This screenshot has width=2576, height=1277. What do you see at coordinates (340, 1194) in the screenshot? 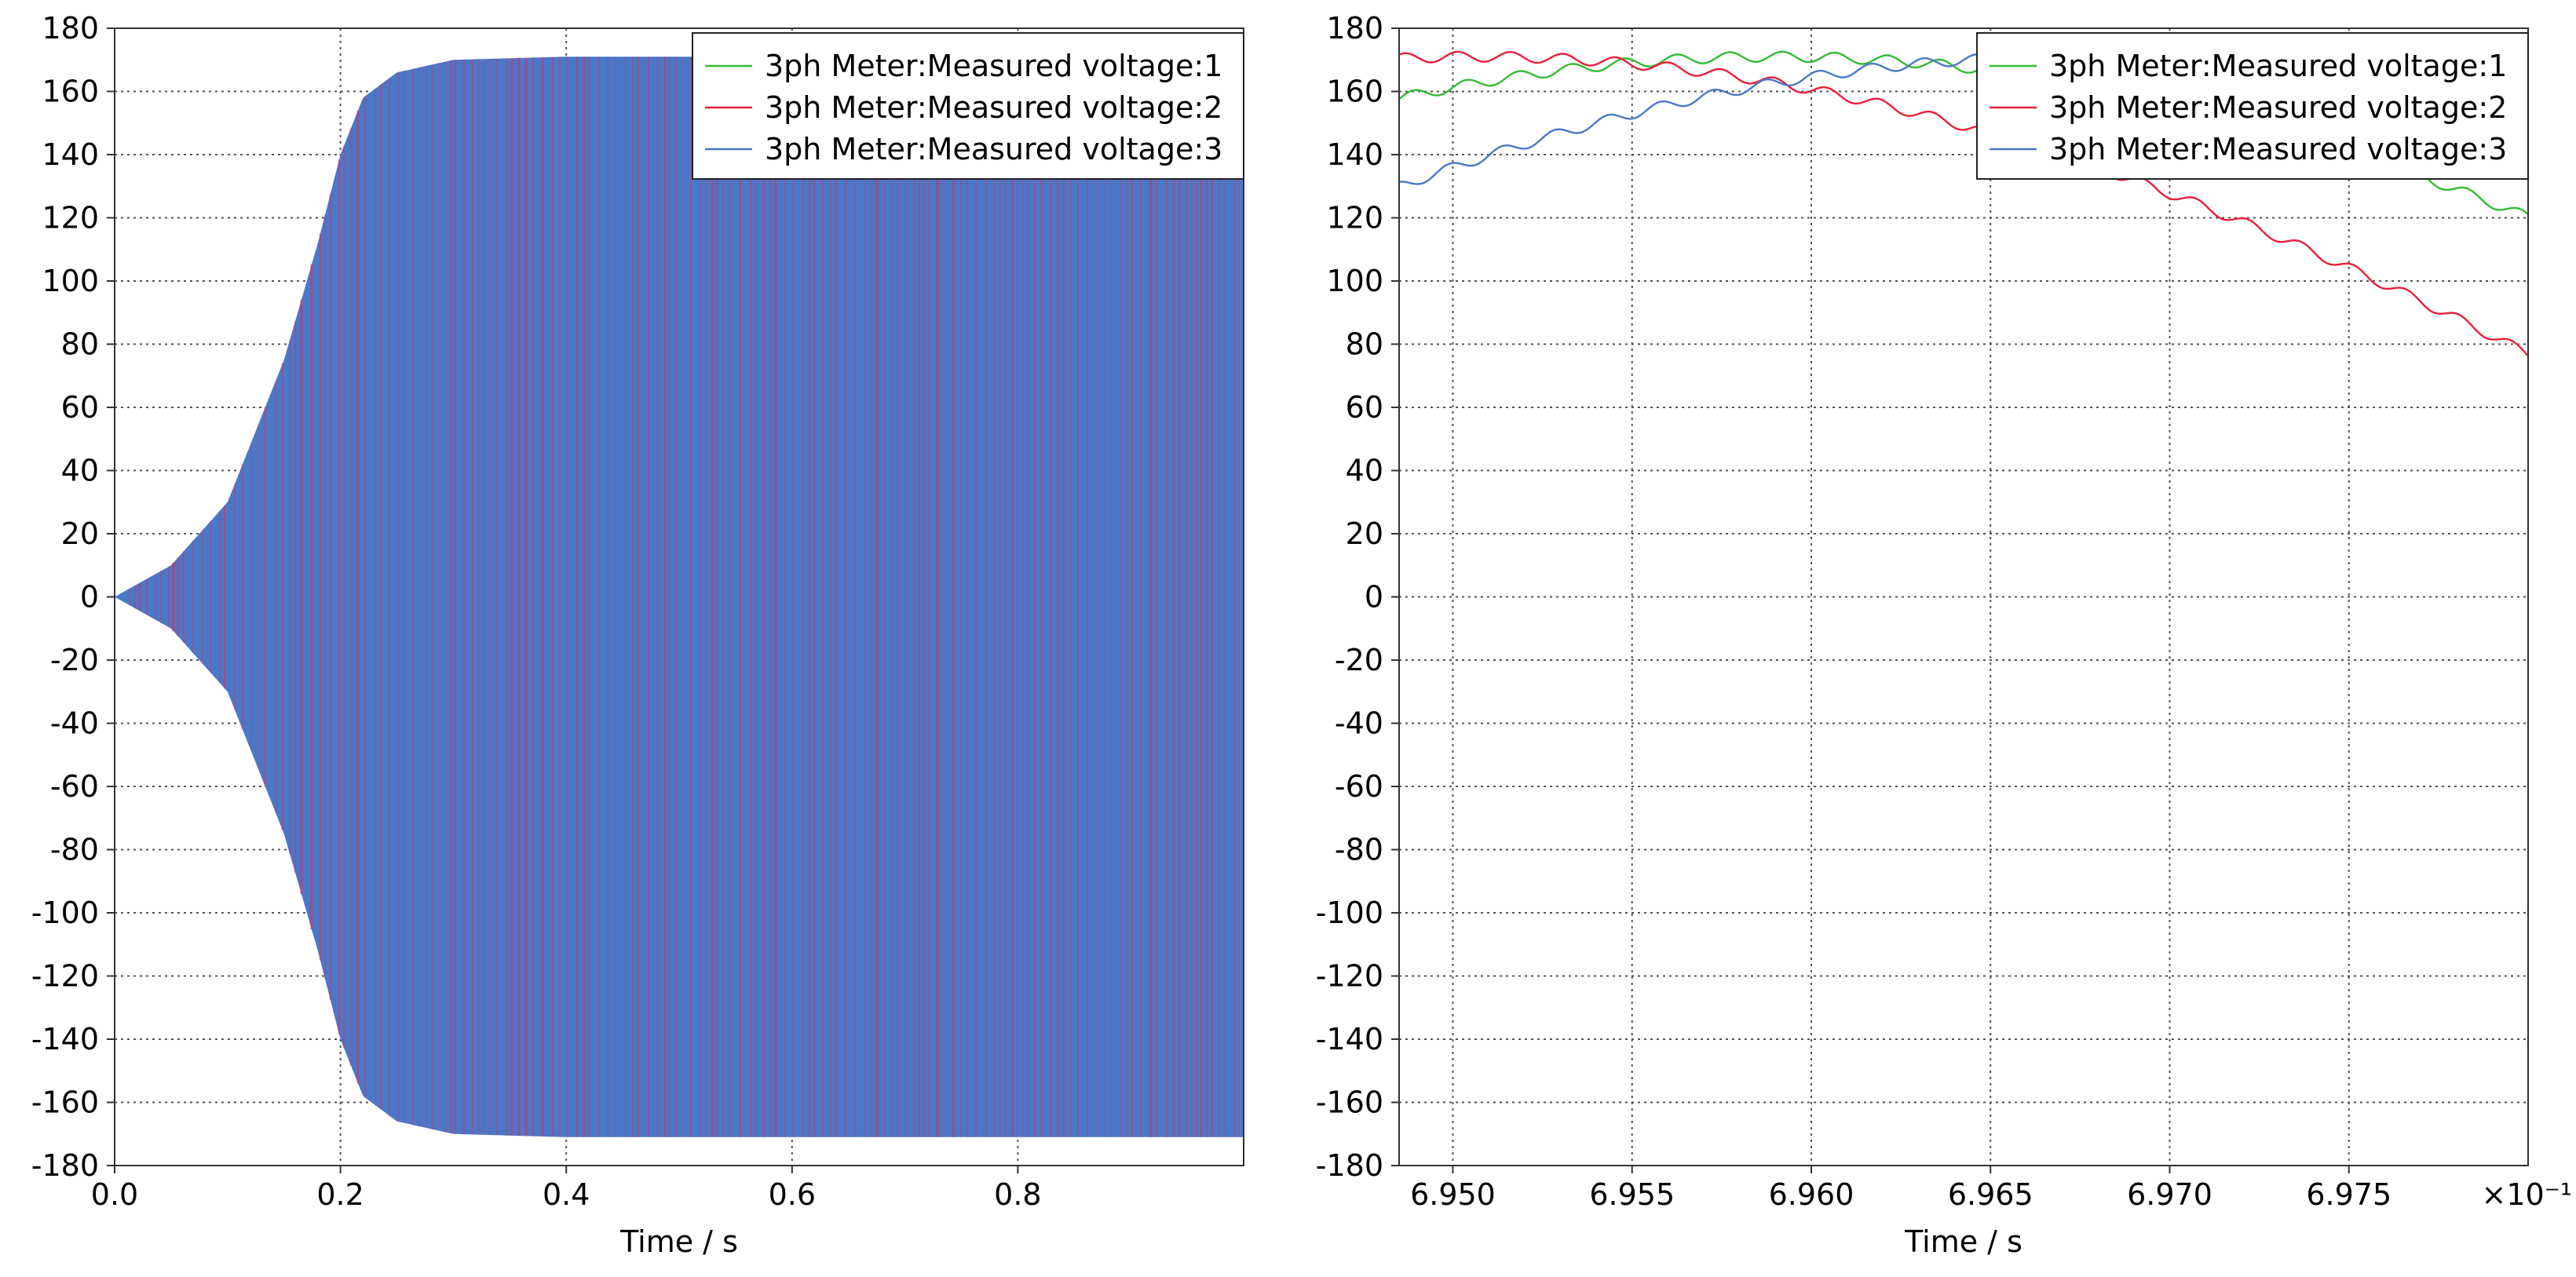
I see `x-tick-label: 0.2` at bounding box center [340, 1194].